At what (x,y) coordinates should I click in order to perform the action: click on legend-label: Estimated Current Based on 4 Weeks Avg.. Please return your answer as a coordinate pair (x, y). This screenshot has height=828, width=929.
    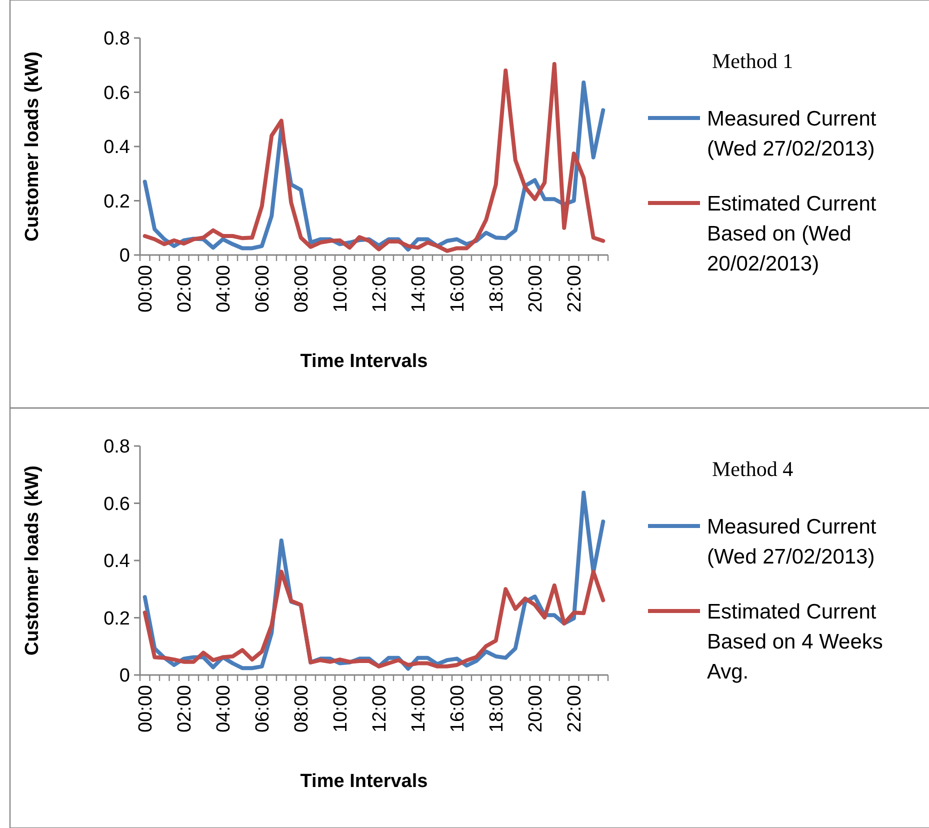
    Looking at the image, I should click on (795, 642).